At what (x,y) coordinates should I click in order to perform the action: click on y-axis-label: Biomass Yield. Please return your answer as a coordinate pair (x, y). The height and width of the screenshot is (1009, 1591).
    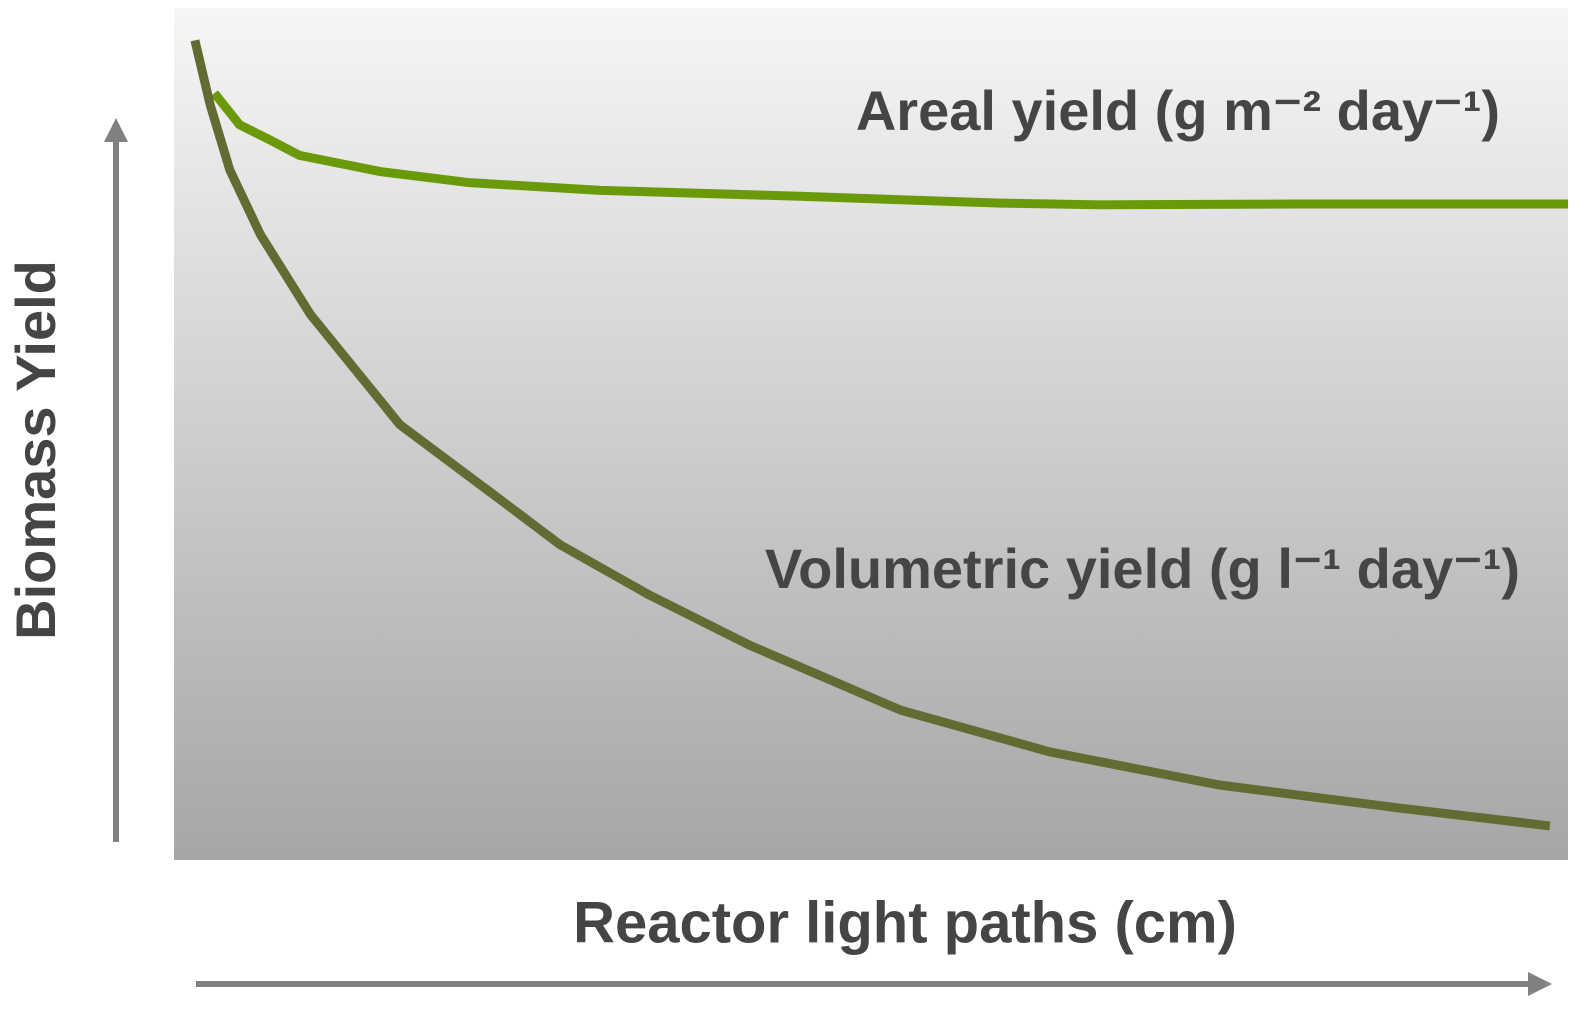
    Looking at the image, I should click on (35, 450).